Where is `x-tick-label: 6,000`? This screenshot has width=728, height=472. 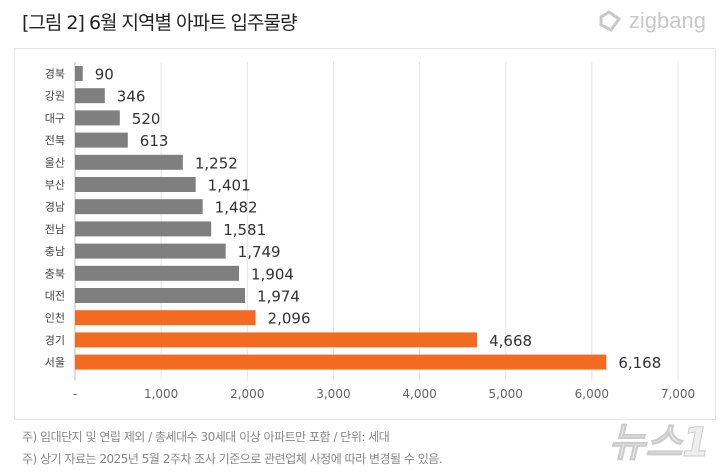 x-tick-label: 6,000 is located at coordinates (592, 394).